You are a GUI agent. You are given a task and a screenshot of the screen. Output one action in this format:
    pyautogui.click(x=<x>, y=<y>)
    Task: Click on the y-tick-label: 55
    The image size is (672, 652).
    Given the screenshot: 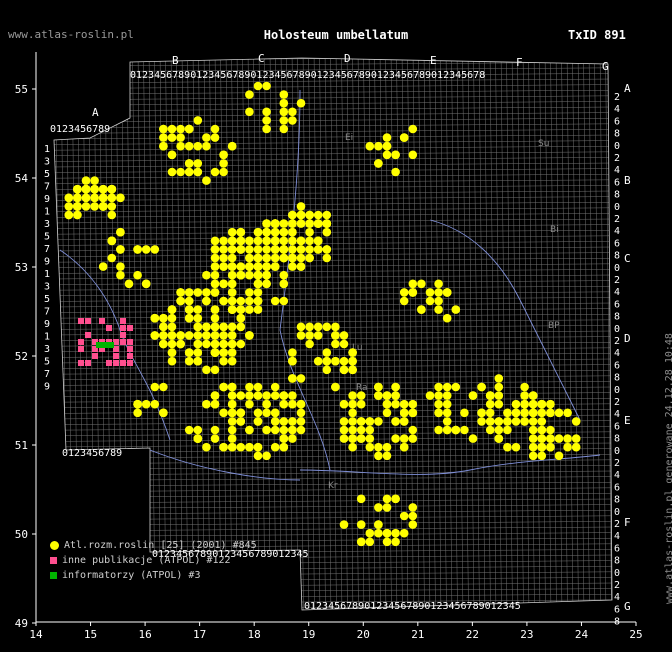 What is the action you would take?
    pyautogui.click(x=21, y=89)
    